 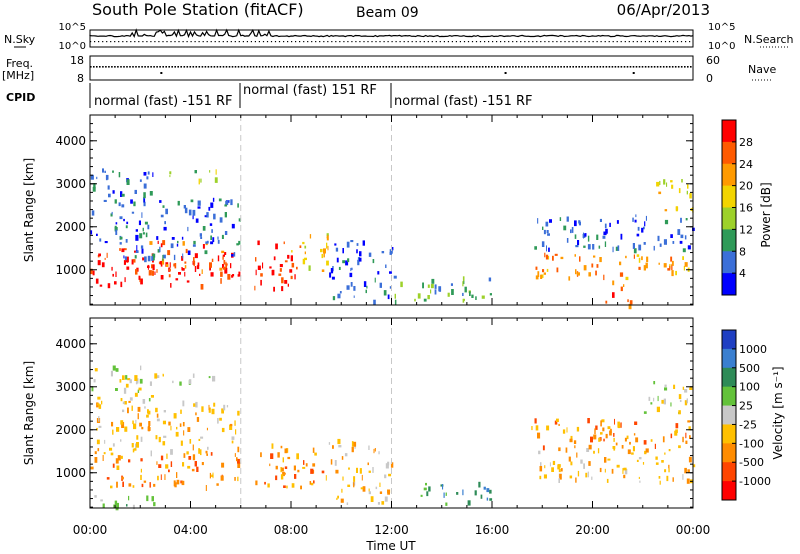 I want to click on y-tick-label: 1000, so click(x=70, y=473).